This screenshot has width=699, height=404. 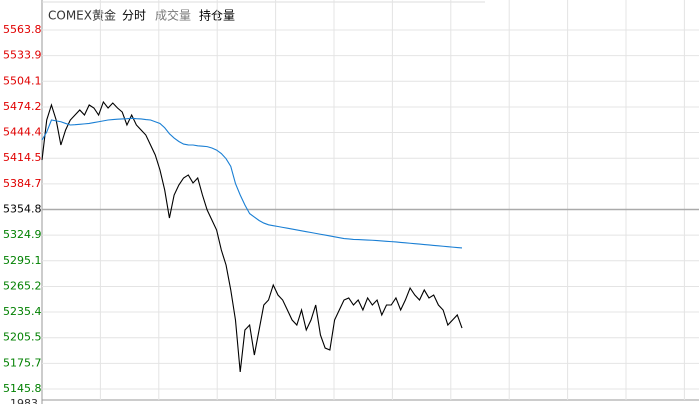 What do you see at coordinates (173, 15) in the screenshot?
I see `tab: 成交量` at bounding box center [173, 15].